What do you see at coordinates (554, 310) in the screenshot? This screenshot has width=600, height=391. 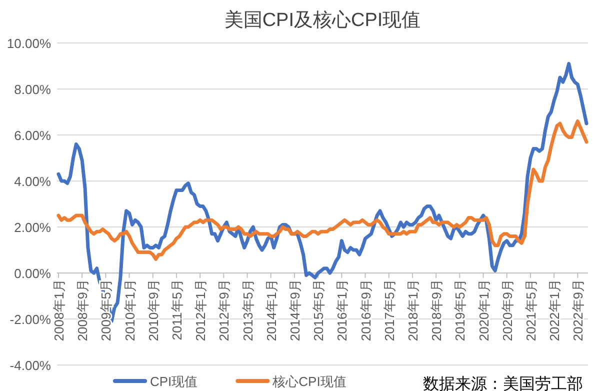 I see `x-tick-label: 2022年1月` at bounding box center [554, 310].